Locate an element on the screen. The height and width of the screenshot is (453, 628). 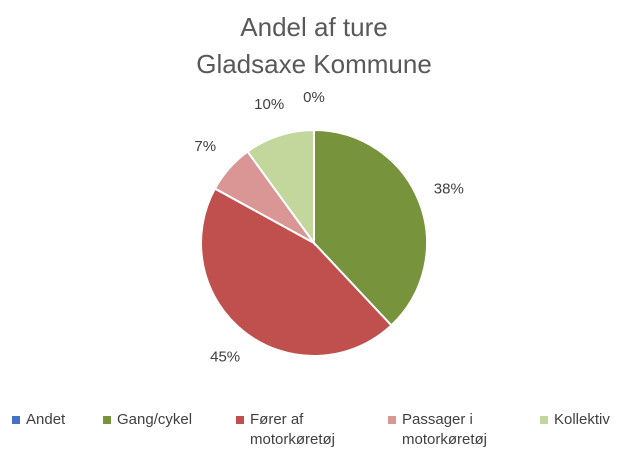
chart-title: Gladsaxe Kommune is located at coordinates (314, 64).